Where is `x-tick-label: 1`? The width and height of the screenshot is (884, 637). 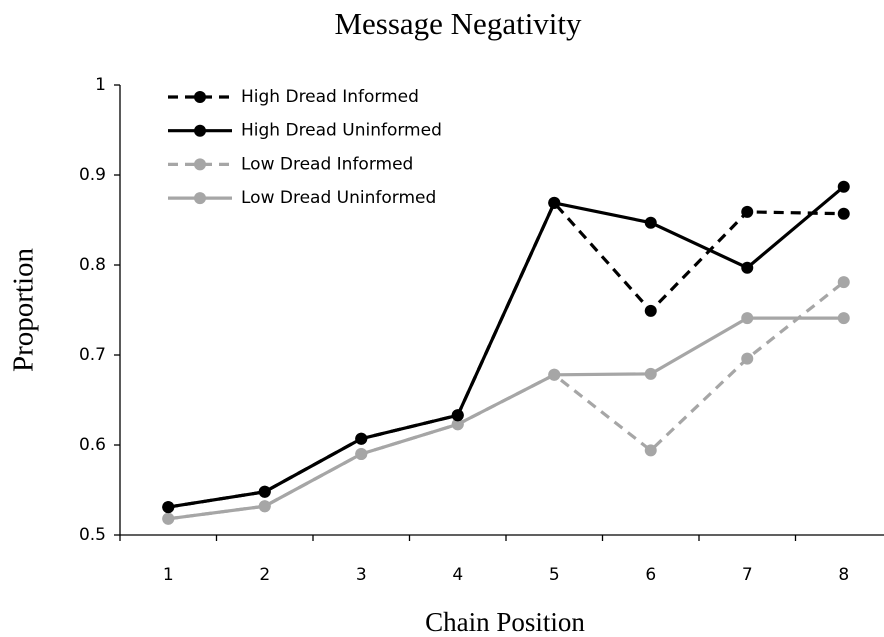
x-tick-label: 1 is located at coordinates (168, 575).